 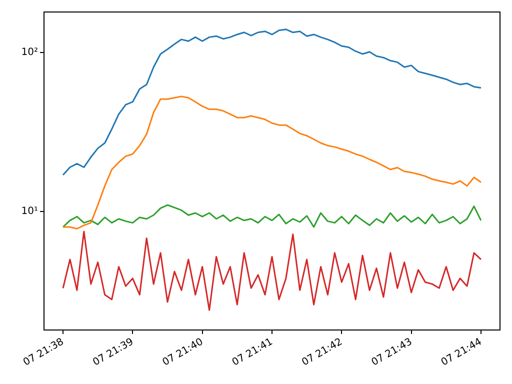 What do you see at coordinates (29, 52) in the screenshot?
I see `y-tick-label: 10²` at bounding box center [29, 52].